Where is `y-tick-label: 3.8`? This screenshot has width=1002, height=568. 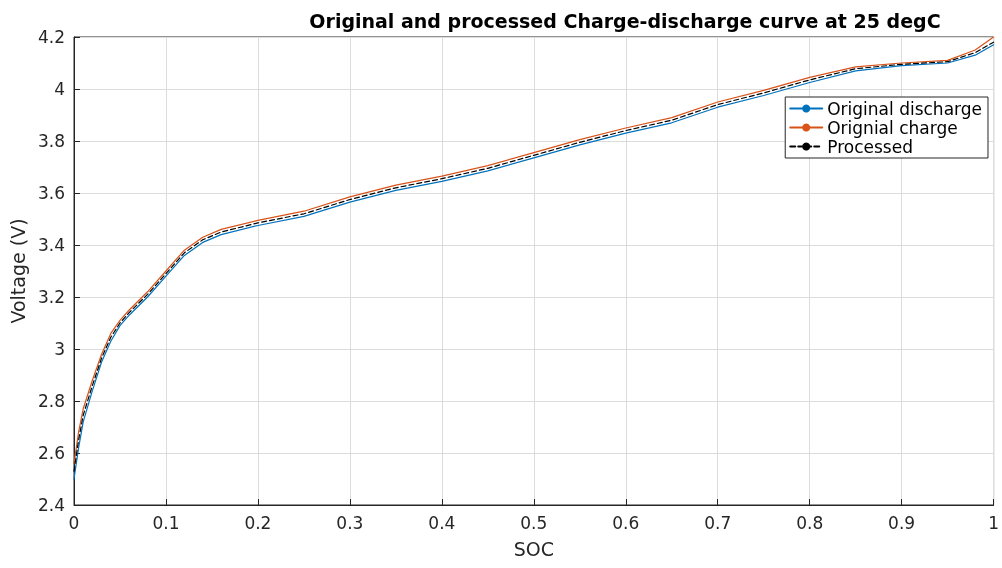 y-tick-label: 3.8 is located at coordinates (51, 141).